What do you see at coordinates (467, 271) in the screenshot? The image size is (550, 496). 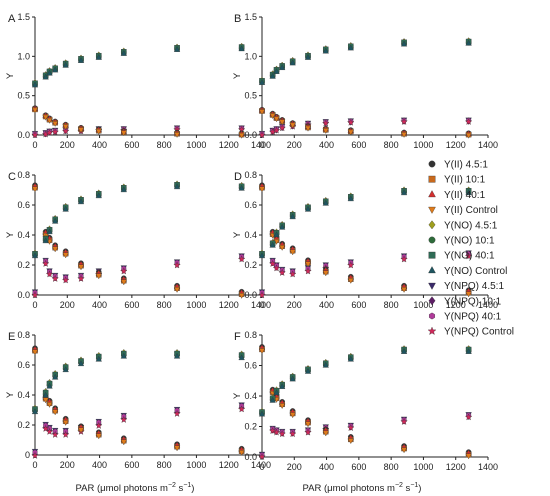 I see `legend-item: Y(NO) Control` at bounding box center [467, 271].